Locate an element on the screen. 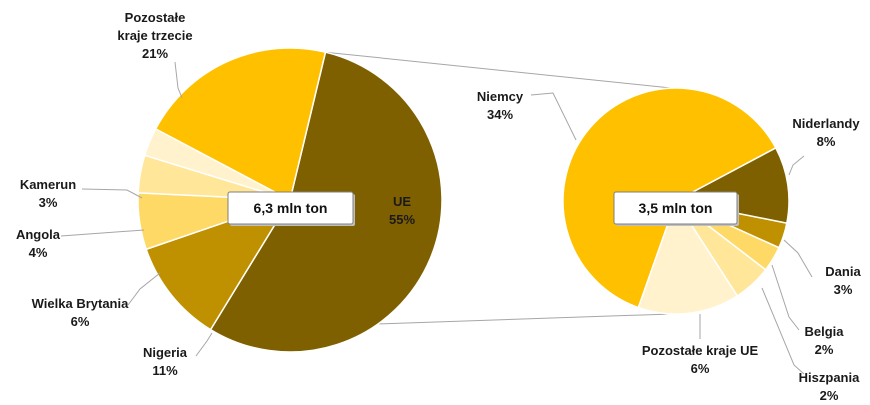  slice-label-belgia: Belgia 2% is located at coordinates (824, 340).